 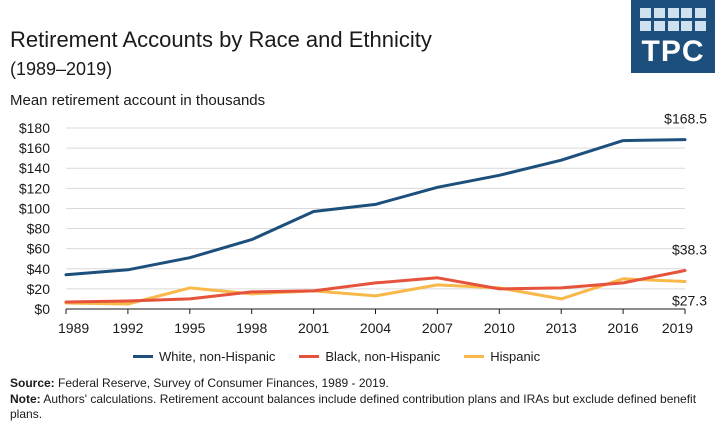 What do you see at coordinates (39, 229) in the screenshot?
I see `y-tick-label: $80` at bounding box center [39, 229].